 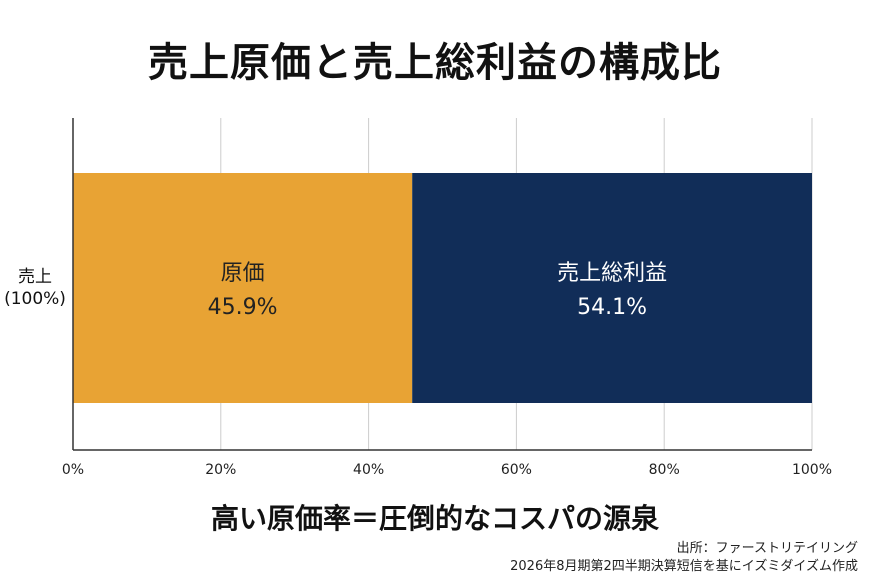 What do you see at coordinates (684, 566) in the screenshot?
I see `source-line-2: 2026年8月期第2四半期決算短信を基にイズミダイズム作成` at bounding box center [684, 566].